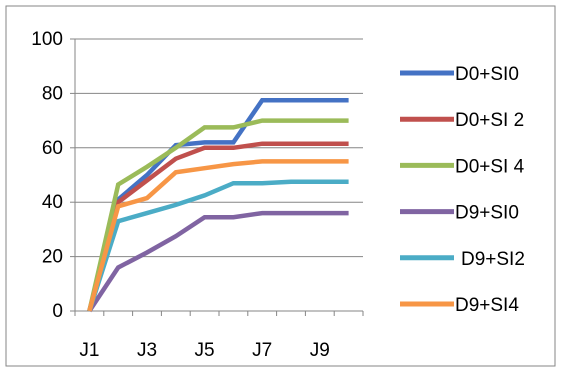 This screenshot has width=561, height=377. What do you see at coordinates (462, 190) in the screenshot?
I see `legend: D0+SI0 D0+SI 2 D0+SI 4 D9+SI0 D9+SI2 D9+SI4` at bounding box center [462, 190].